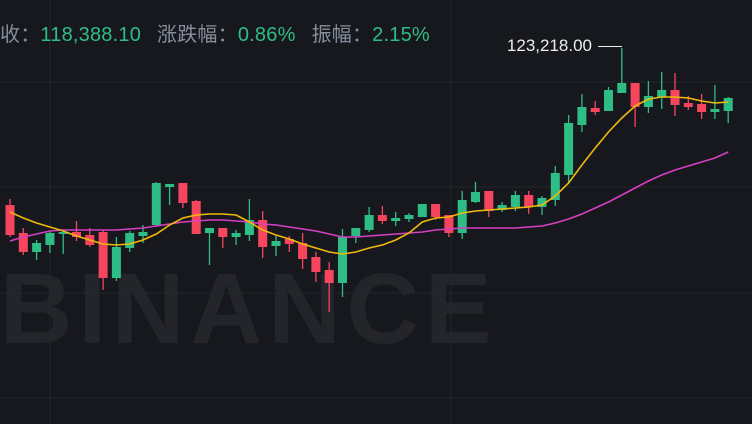 This screenshot has height=424, width=752. I want to click on amplitude-label: 振幅：, so click(342, 35).